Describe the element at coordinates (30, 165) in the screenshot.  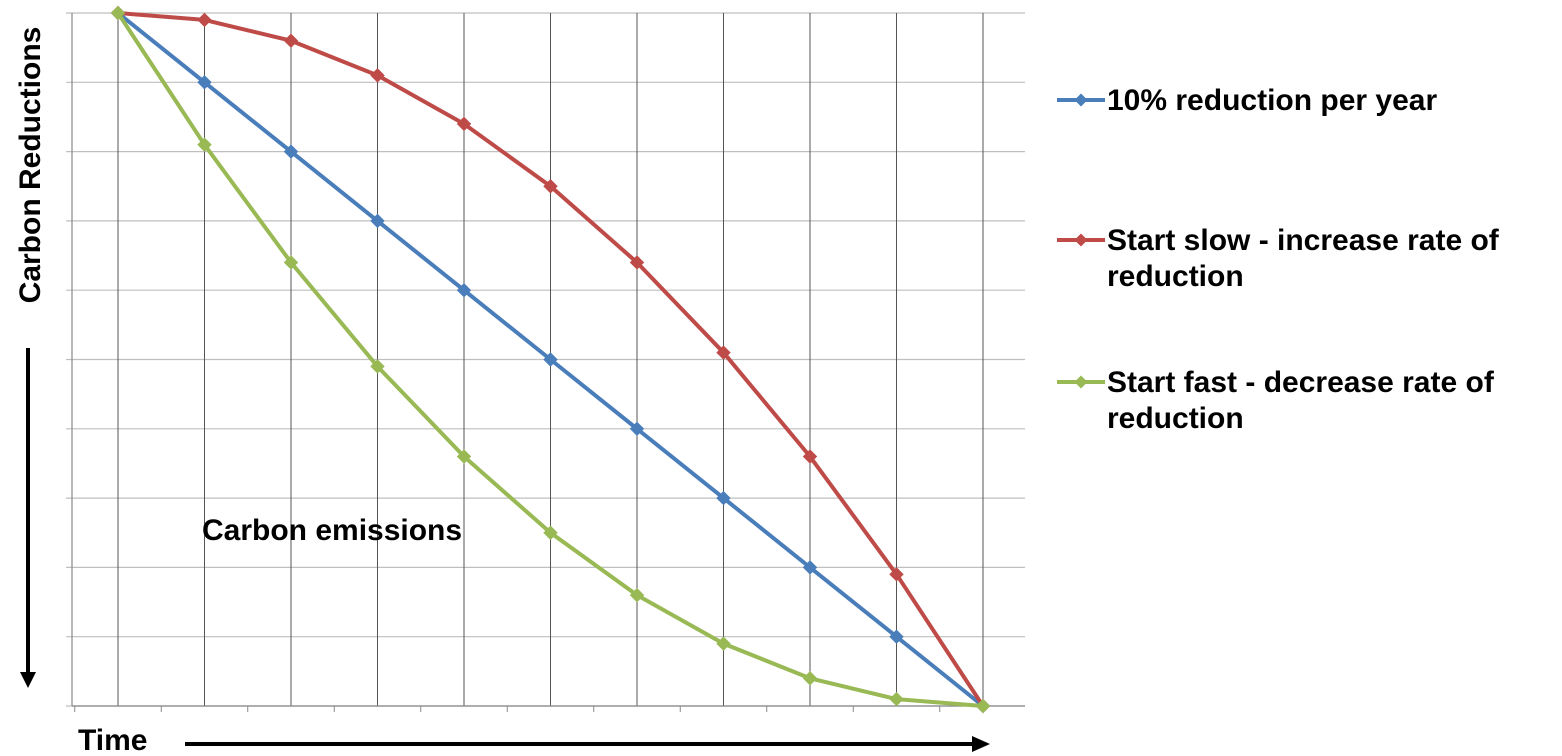
I see `y-axis-label: Carbon Reductions` at that location.